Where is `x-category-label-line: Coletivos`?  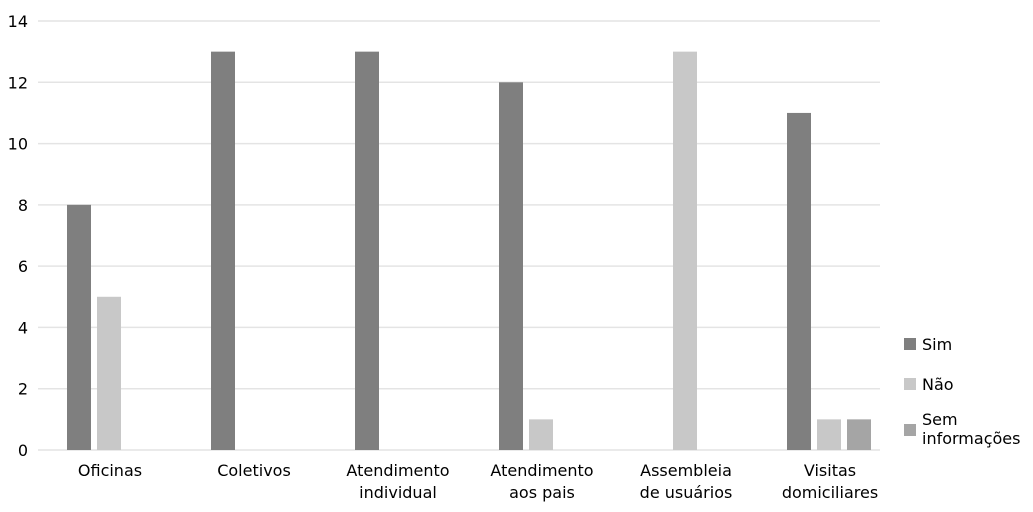 x-category-label-line: Coletivos is located at coordinates (254, 470).